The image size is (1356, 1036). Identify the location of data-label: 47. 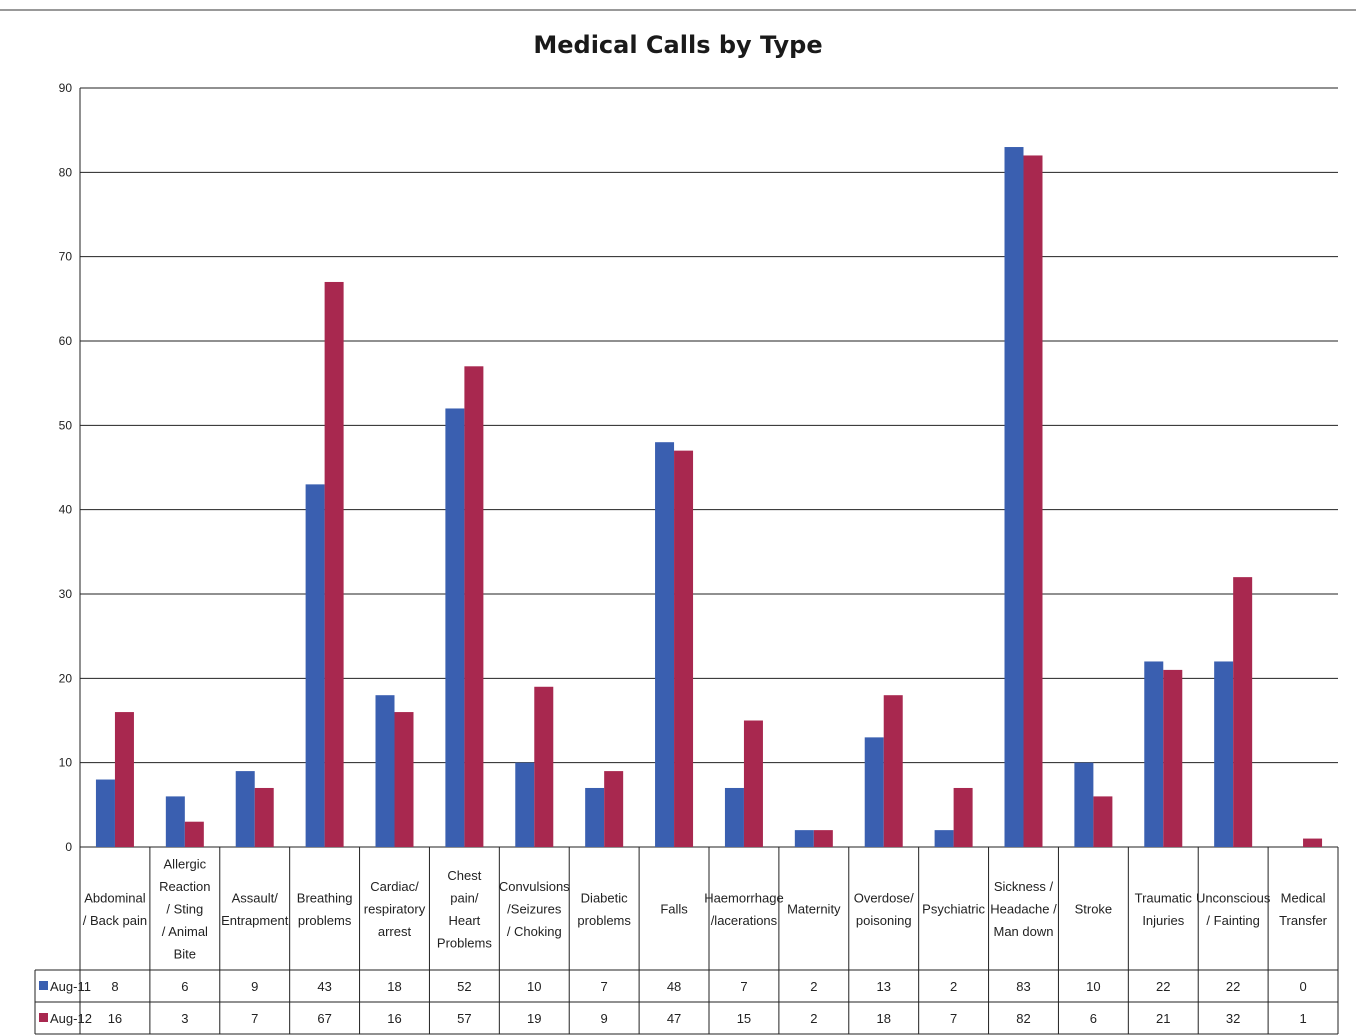
(674, 1018).